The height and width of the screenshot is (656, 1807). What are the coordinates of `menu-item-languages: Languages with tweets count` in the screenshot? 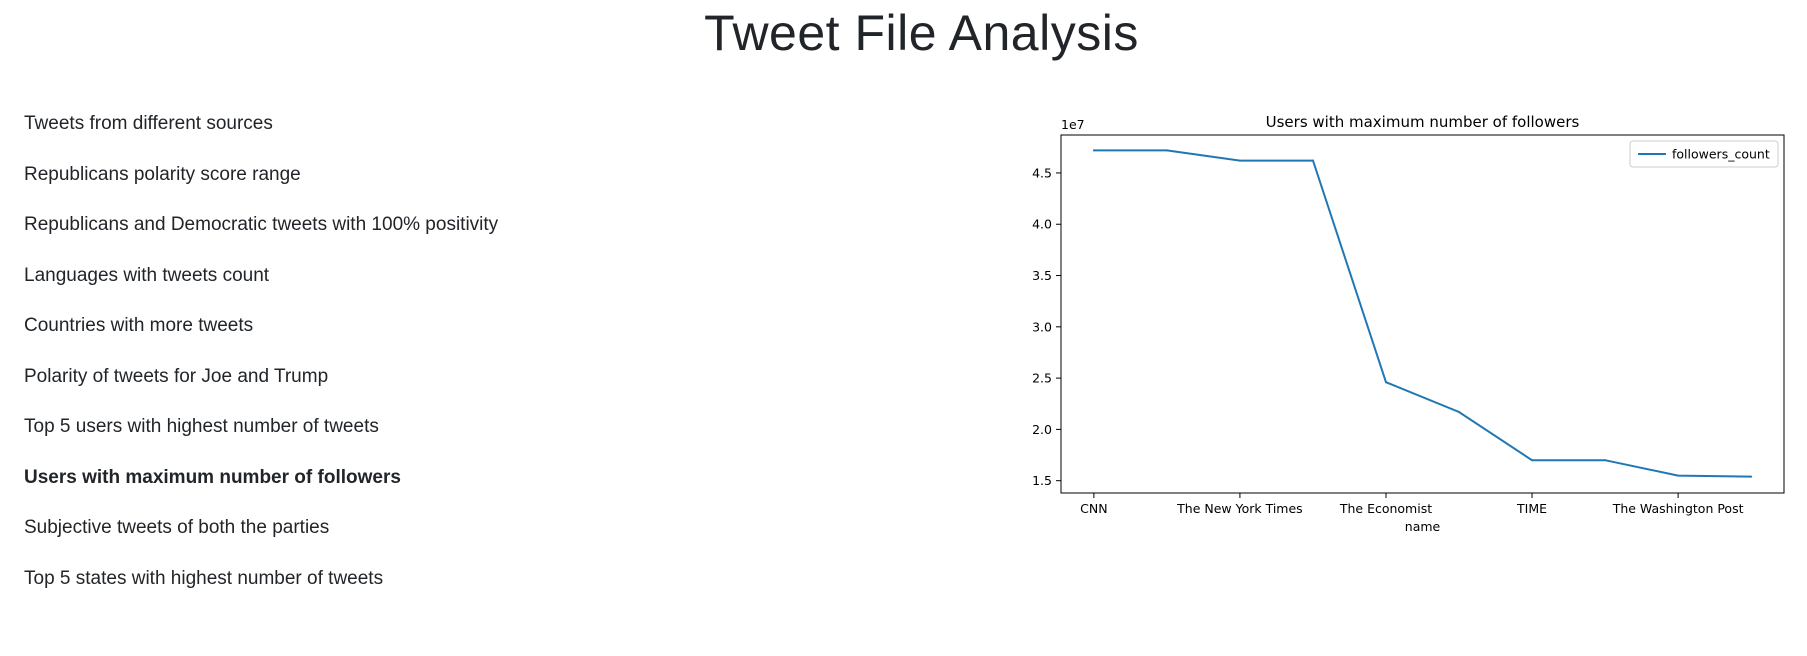 It's located at (147, 275).